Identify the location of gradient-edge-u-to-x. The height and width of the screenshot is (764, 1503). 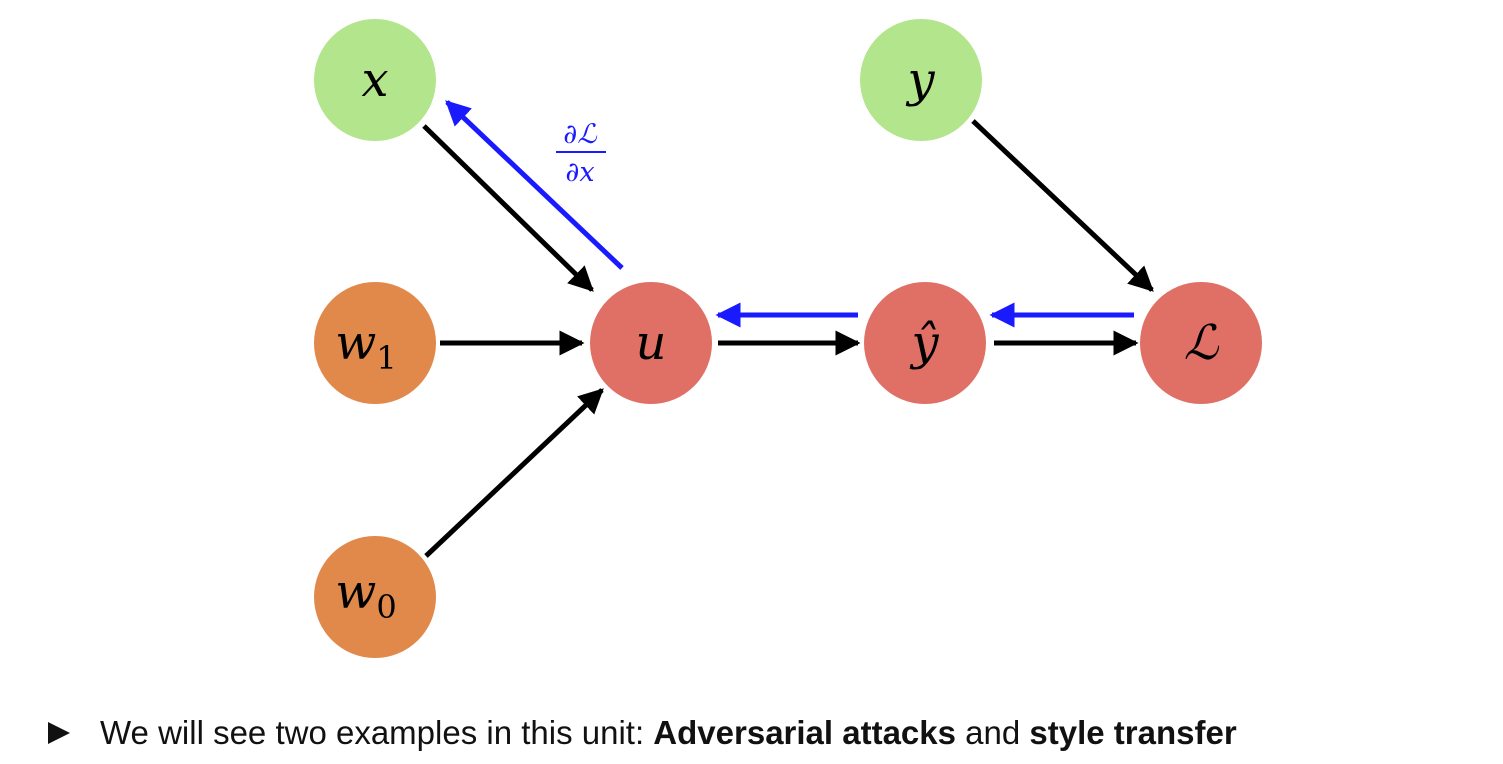
(534, 185).